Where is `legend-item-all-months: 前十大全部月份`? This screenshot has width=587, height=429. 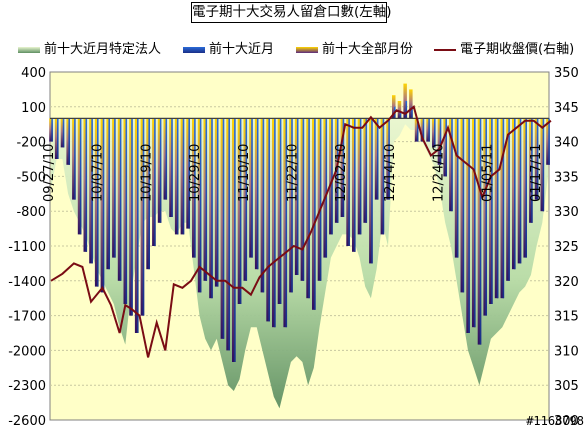
legend-item-all-months: 前十大全部月份 is located at coordinates (354, 50).